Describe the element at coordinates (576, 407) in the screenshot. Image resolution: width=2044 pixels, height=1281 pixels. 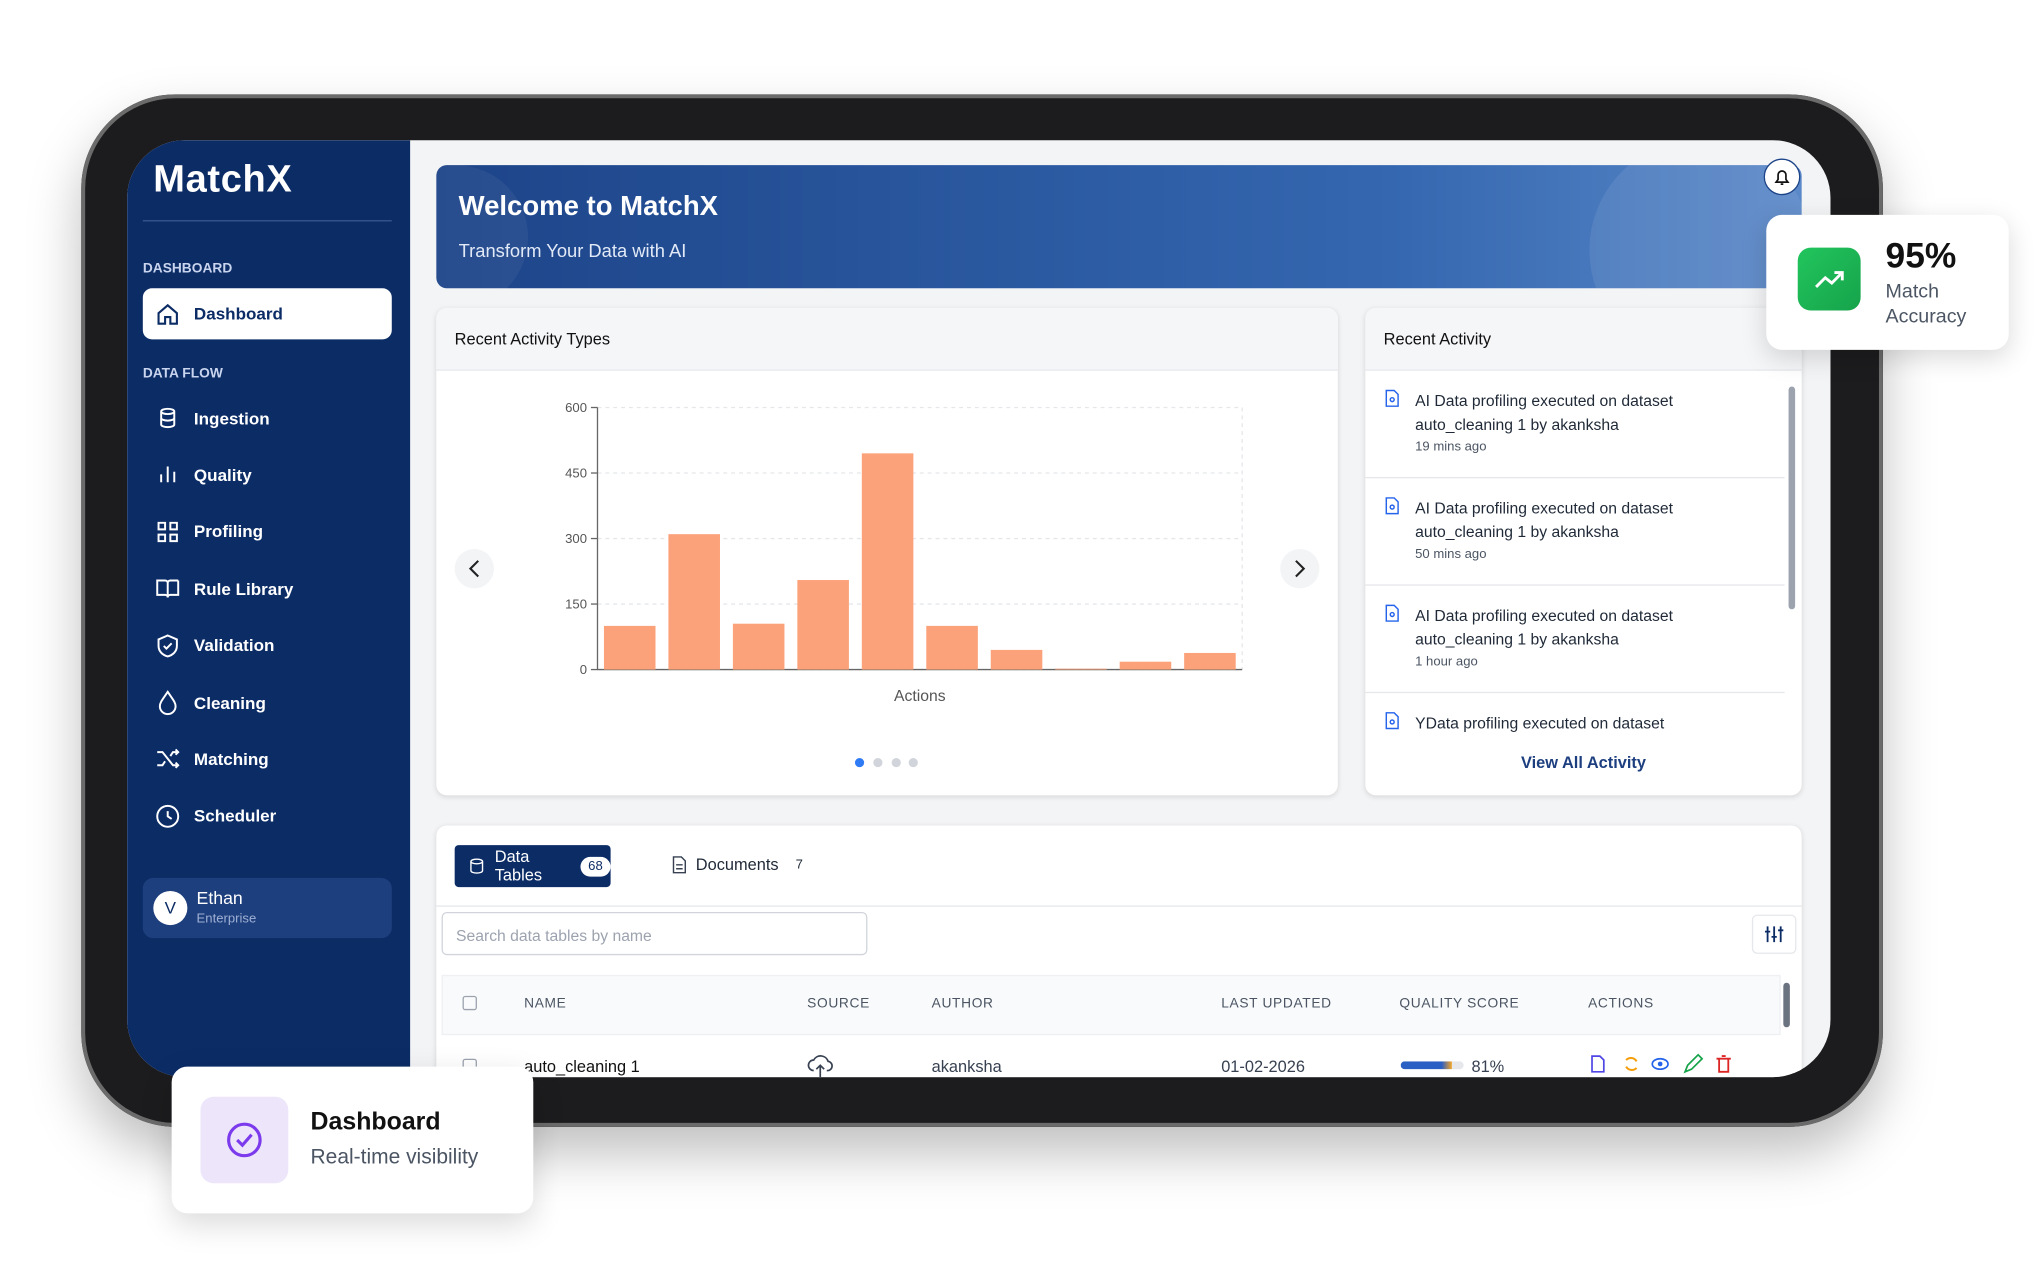
I see `y-tick-label: 600` at that location.